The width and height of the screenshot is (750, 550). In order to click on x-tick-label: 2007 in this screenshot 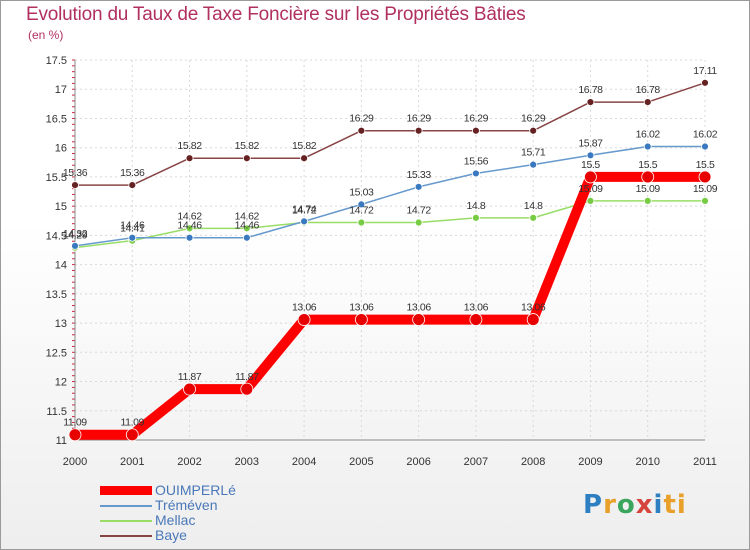, I will do `click(476, 462)`.